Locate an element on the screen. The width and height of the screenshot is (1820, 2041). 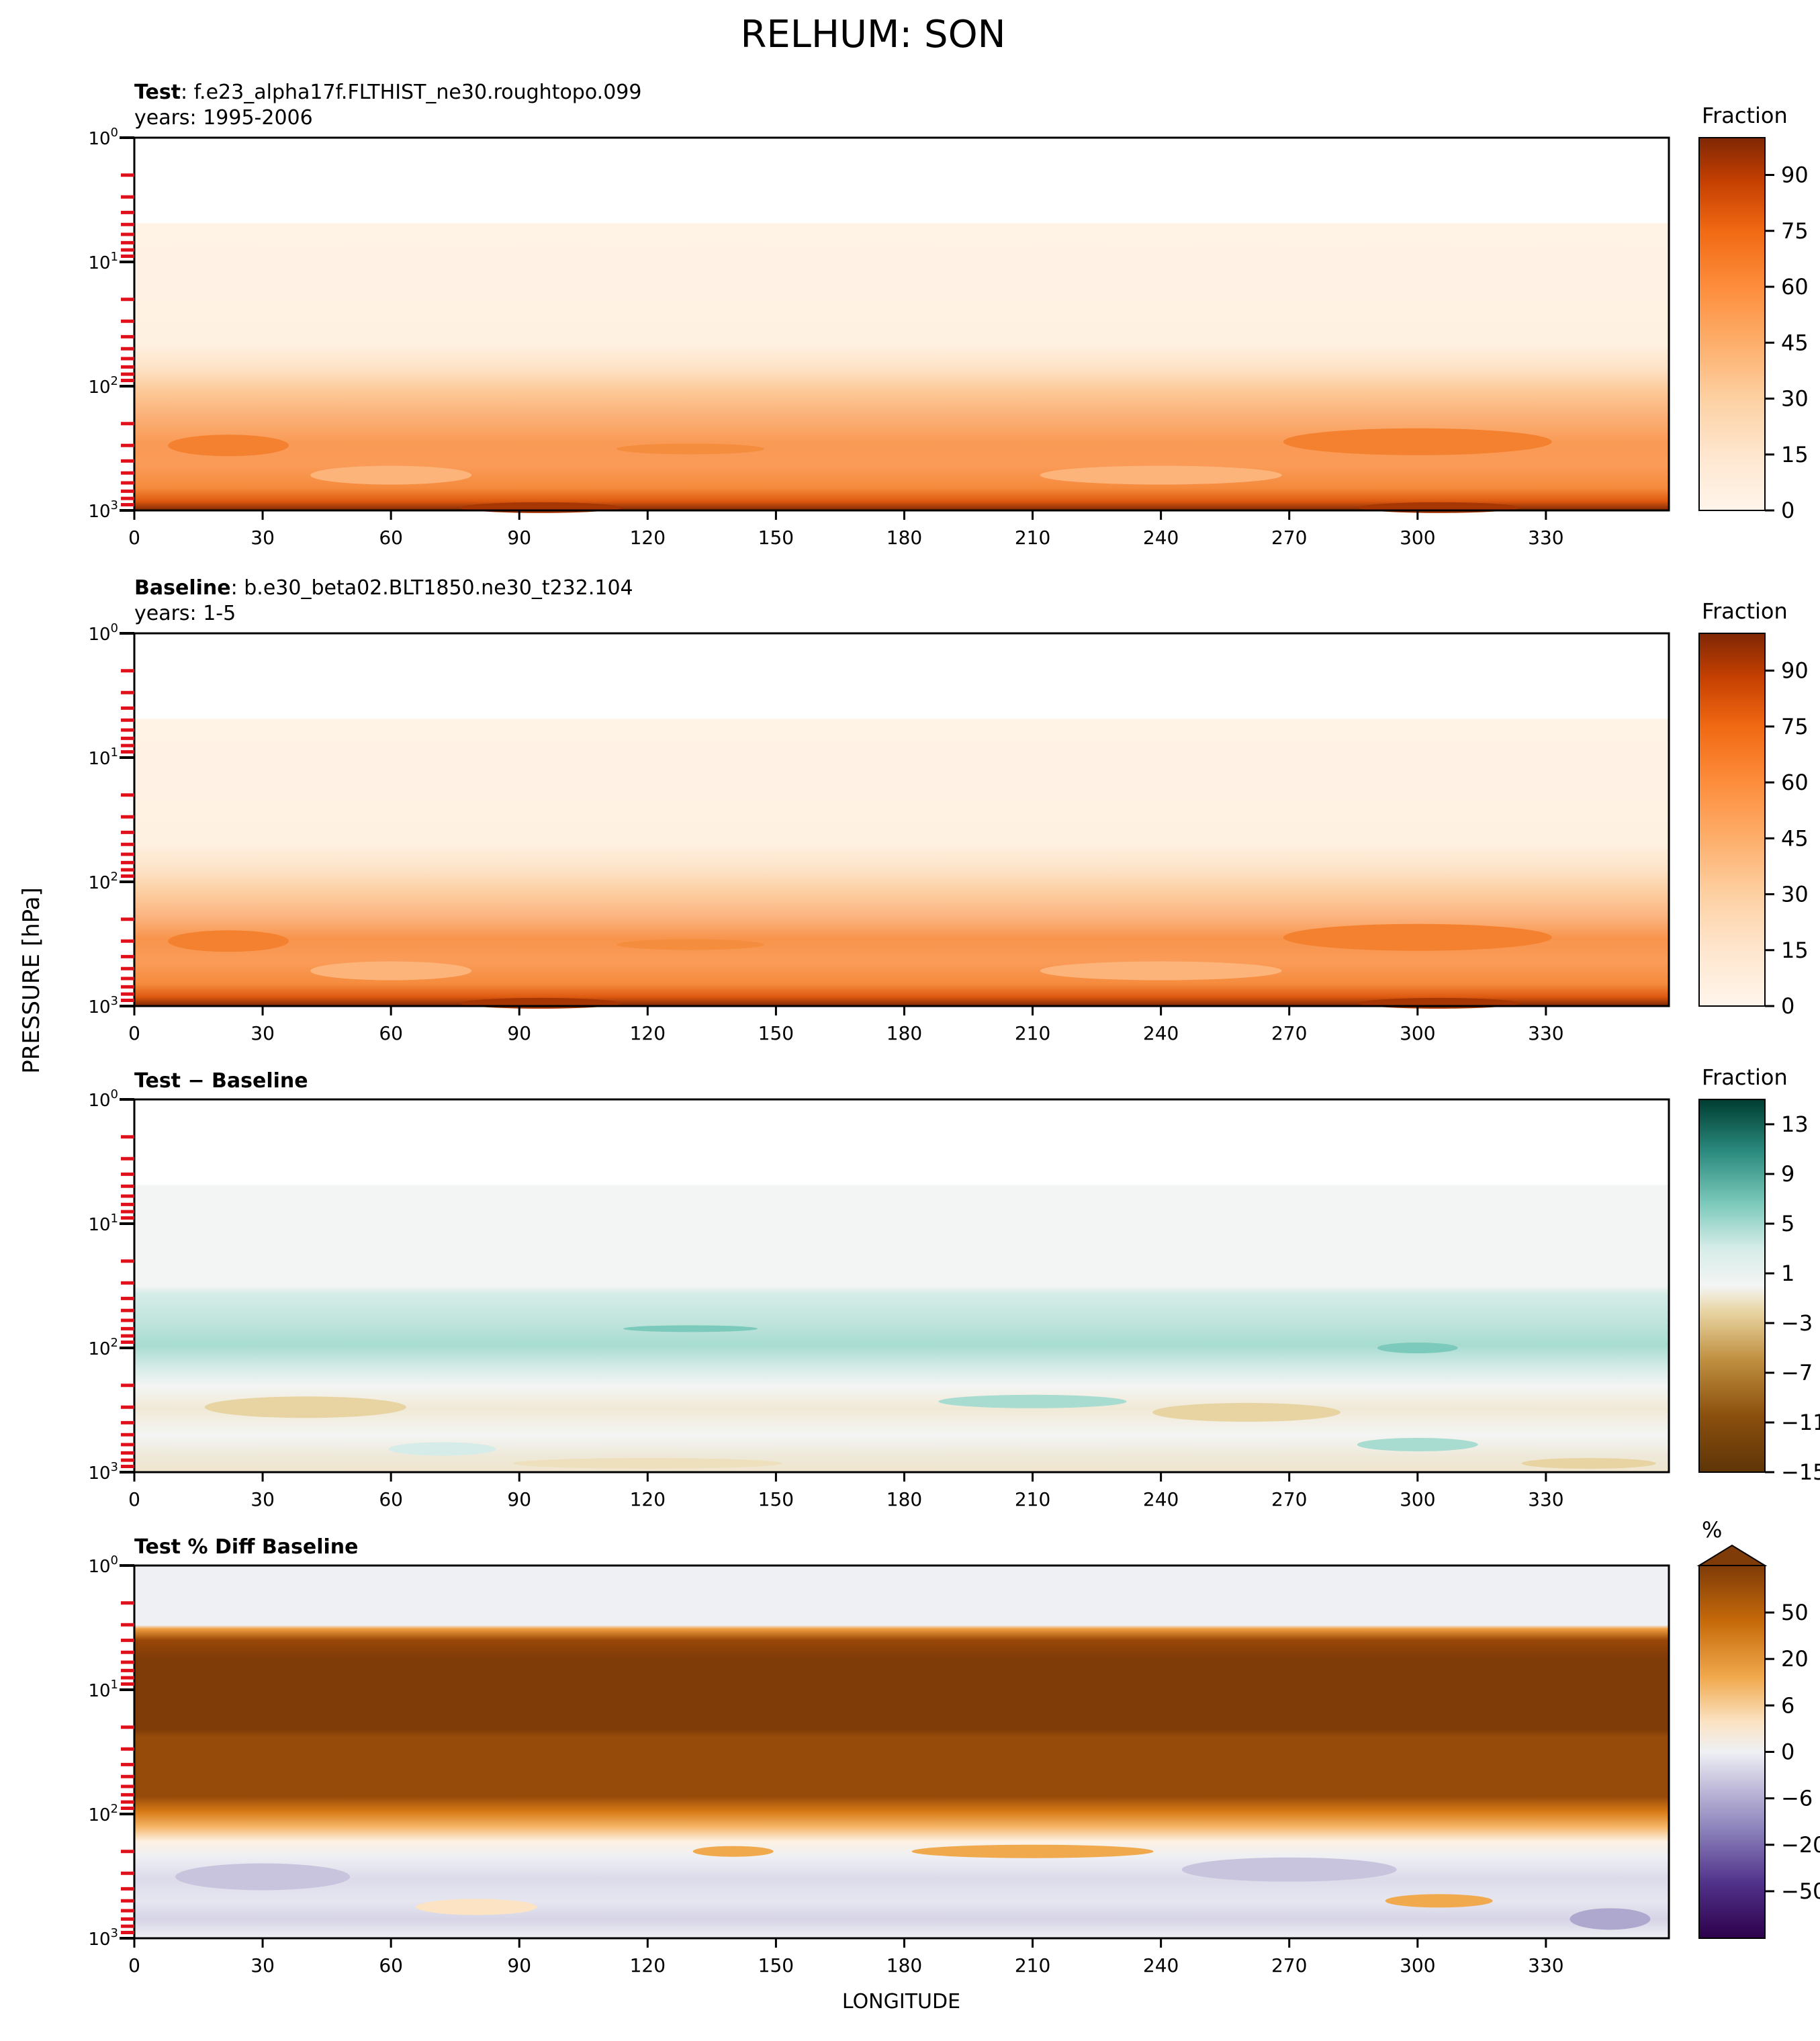
colorbar-tick-label: −6 is located at coordinates (1797, 1798).